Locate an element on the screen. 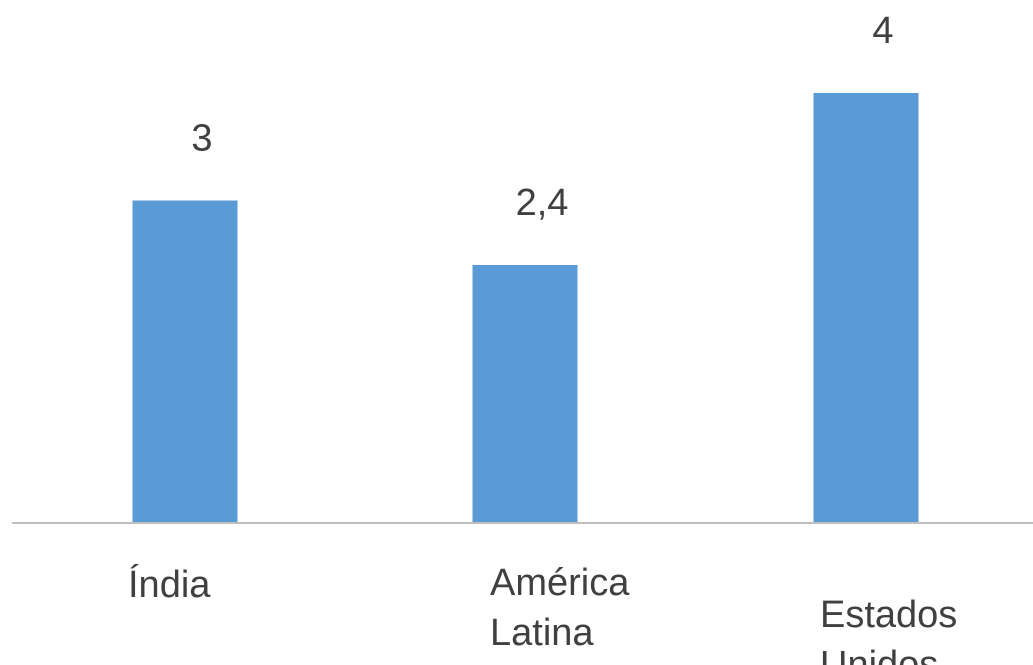 Image resolution: width=1033 pixels, height=665 pixels. data-label-0: 3 is located at coordinates (201, 139).